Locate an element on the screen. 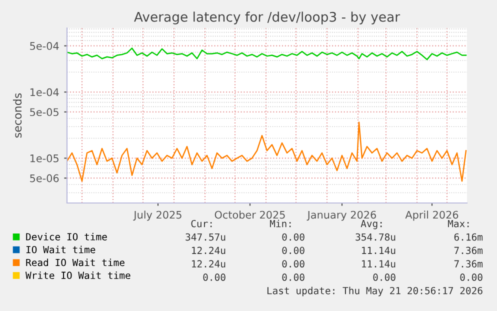 The height and width of the screenshot is (311, 497). text: Last update: Thu May 21 20:56:17 2026 is located at coordinates (374, 291).